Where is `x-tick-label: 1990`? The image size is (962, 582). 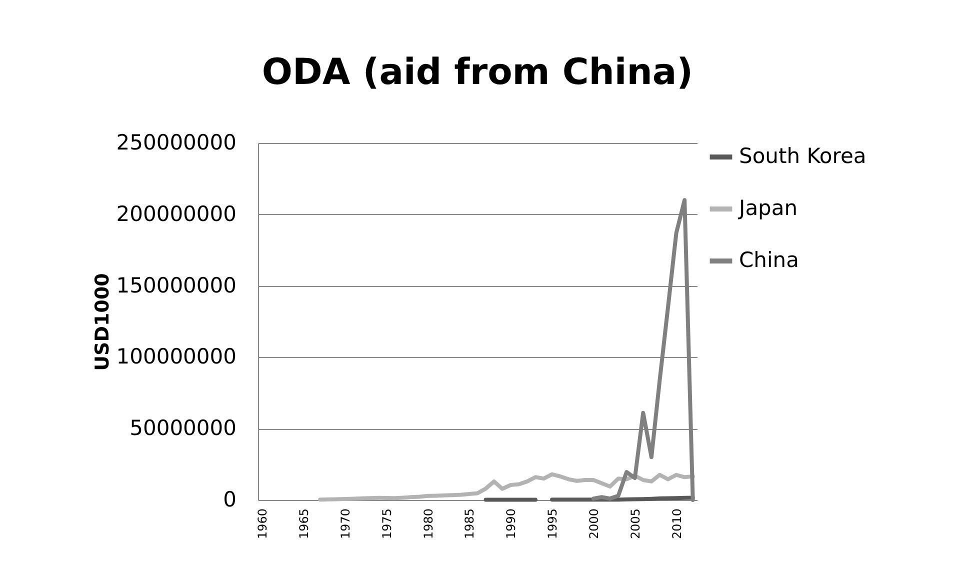 x-tick-label: 1990 is located at coordinates (511, 524).